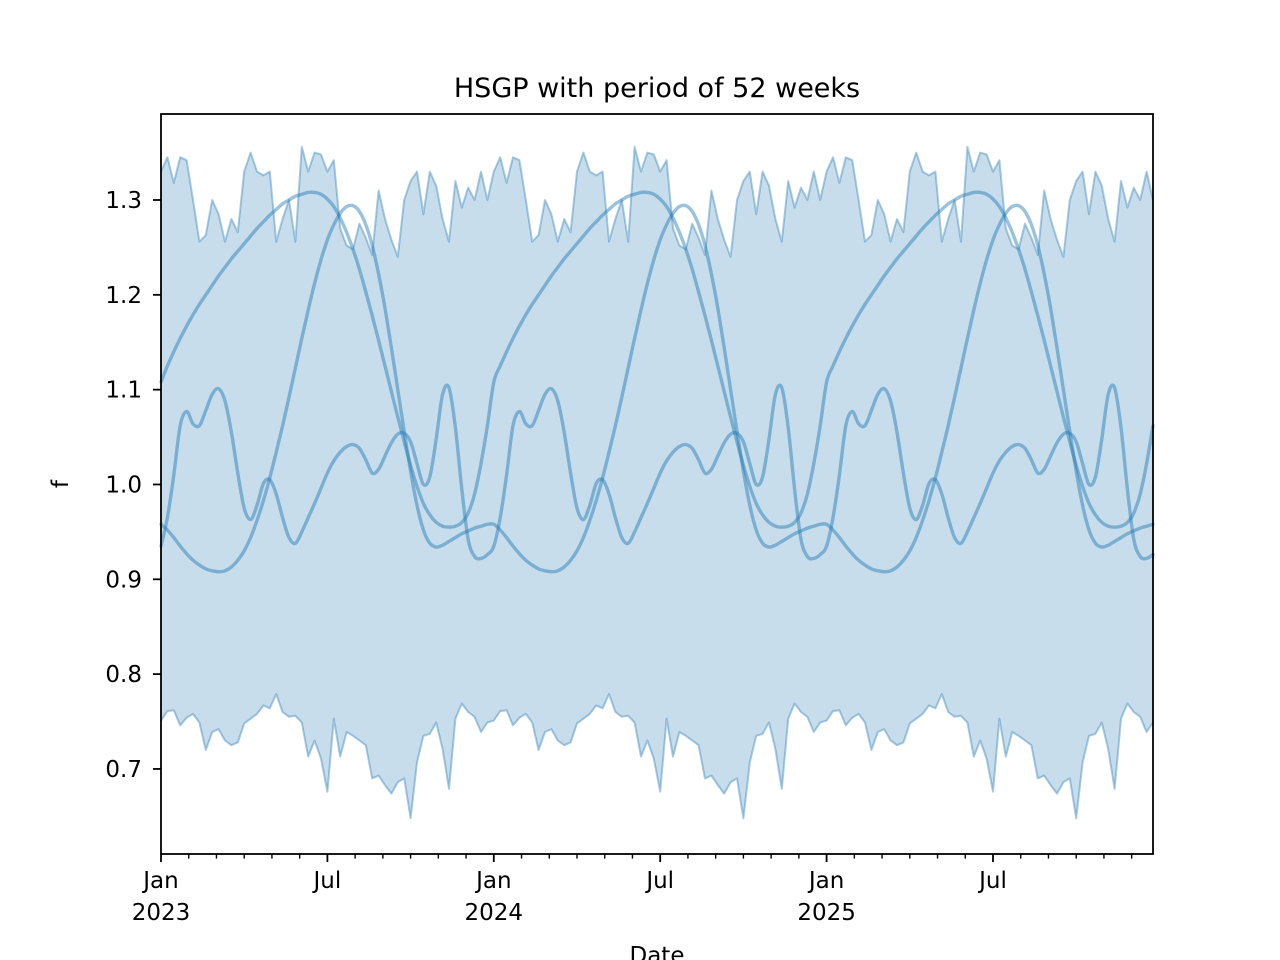 The height and width of the screenshot is (960, 1280). I want to click on y-tick-label: 1.3, so click(123, 201).